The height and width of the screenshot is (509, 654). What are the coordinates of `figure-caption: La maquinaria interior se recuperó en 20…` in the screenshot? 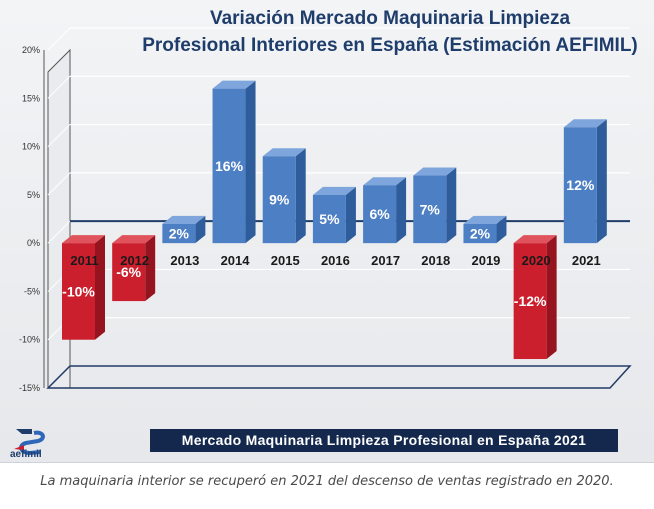 It's located at (327, 481).